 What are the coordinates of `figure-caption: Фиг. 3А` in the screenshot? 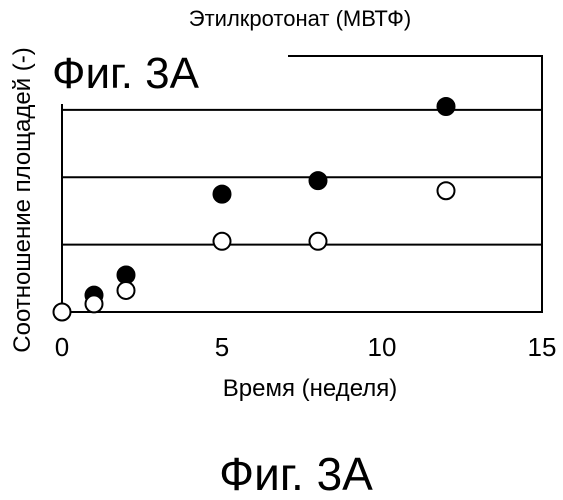 It's located at (296, 474).